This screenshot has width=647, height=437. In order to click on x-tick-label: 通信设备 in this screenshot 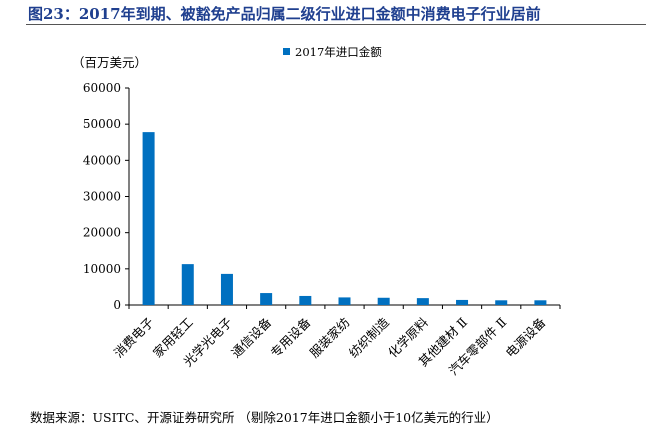, I will do `click(251, 337)`.